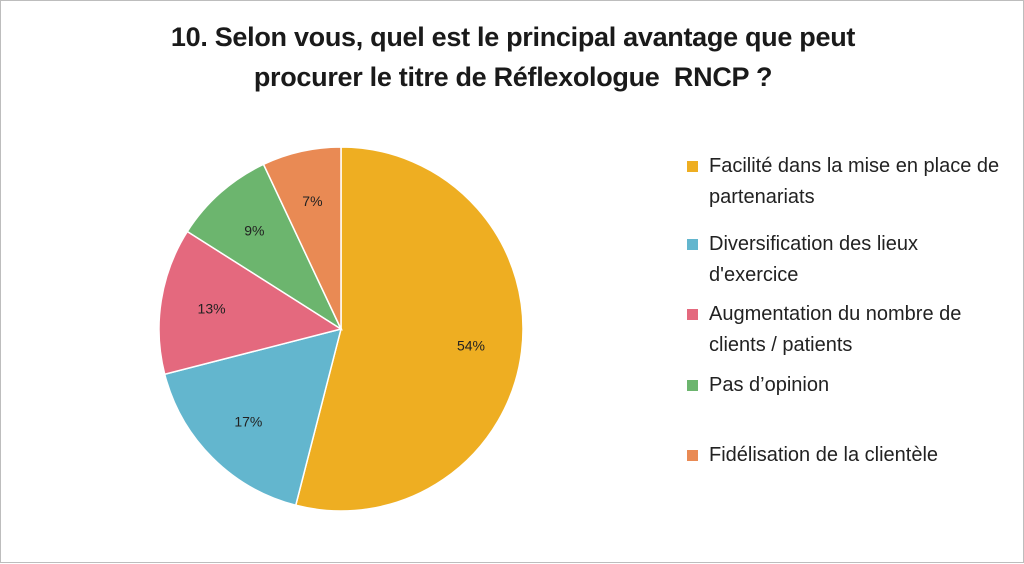 The height and width of the screenshot is (564, 1024). I want to click on chart-title-line-2: procurer le titre de Réflexologue RNCP ?, so click(513, 77).